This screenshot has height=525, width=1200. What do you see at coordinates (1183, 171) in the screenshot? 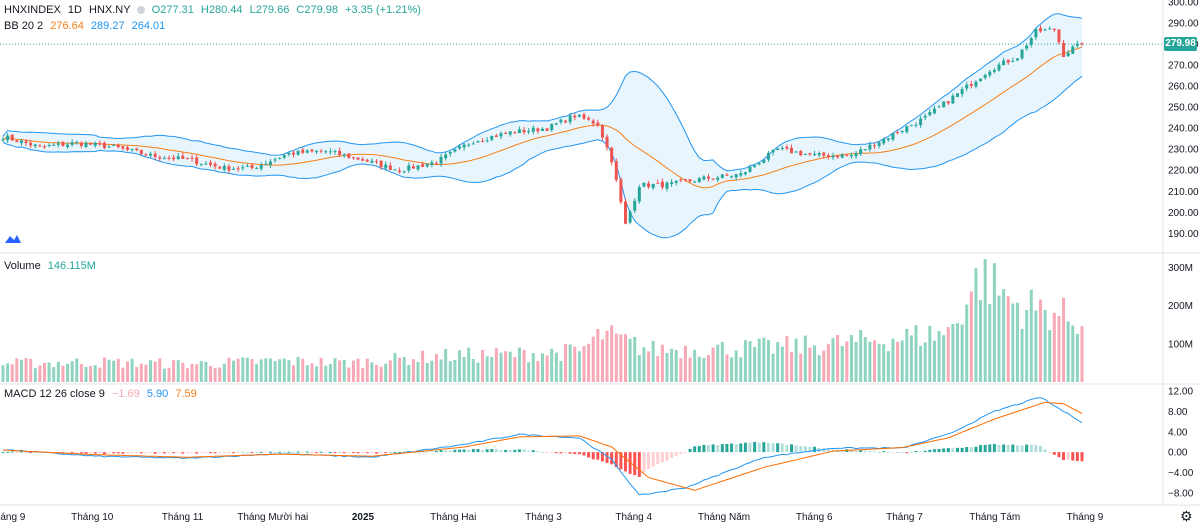
I see `axis-tick-label: 220.00` at bounding box center [1183, 171].